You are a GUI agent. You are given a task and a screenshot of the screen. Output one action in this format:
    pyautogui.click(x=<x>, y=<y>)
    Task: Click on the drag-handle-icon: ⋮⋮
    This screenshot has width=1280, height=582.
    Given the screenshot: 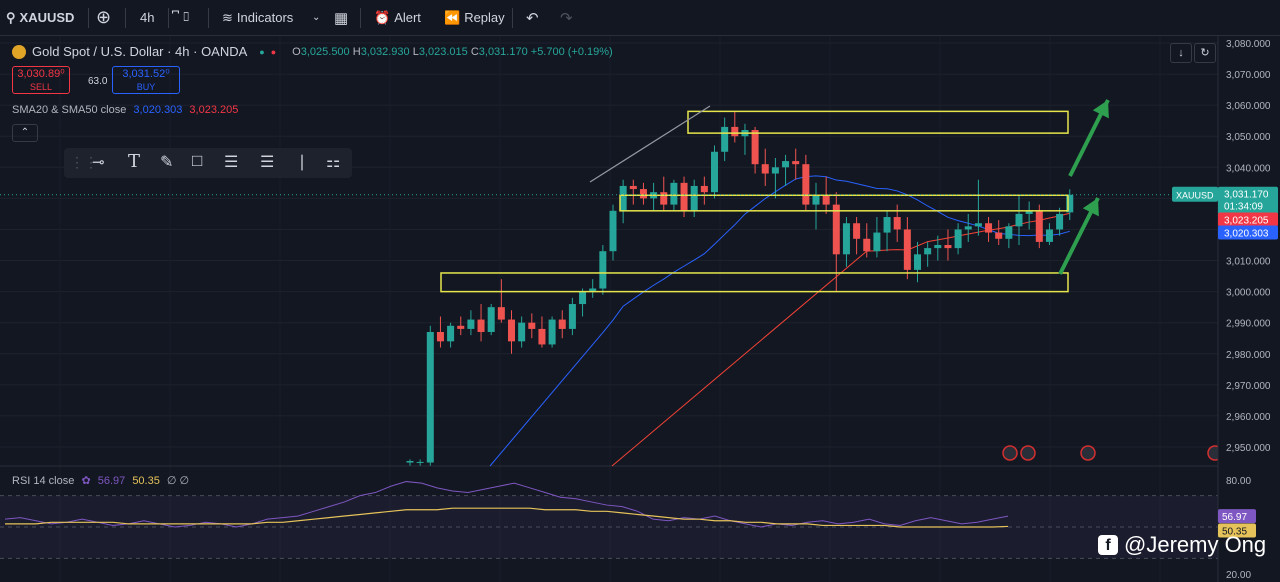 What is the action you would take?
    pyautogui.click(x=84, y=162)
    